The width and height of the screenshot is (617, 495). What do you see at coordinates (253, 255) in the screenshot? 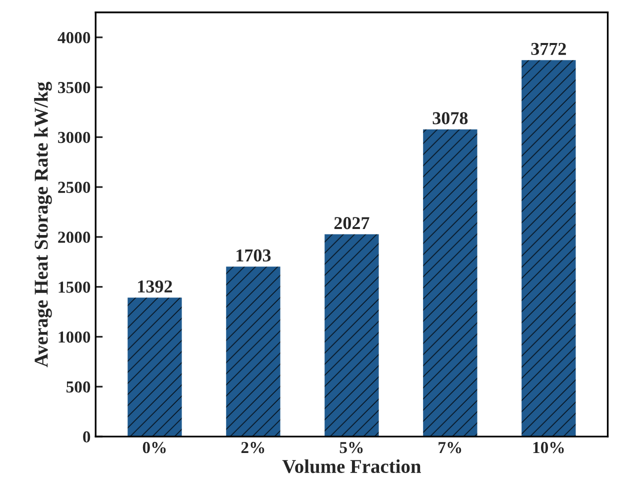
I see `data-label: 1703` at bounding box center [253, 255].